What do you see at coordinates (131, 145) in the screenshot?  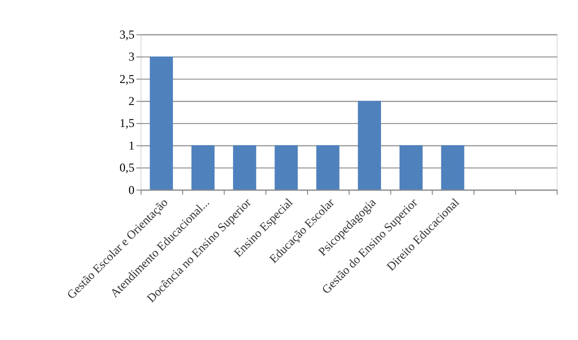 I see `y-tick-label: 1` at bounding box center [131, 145].